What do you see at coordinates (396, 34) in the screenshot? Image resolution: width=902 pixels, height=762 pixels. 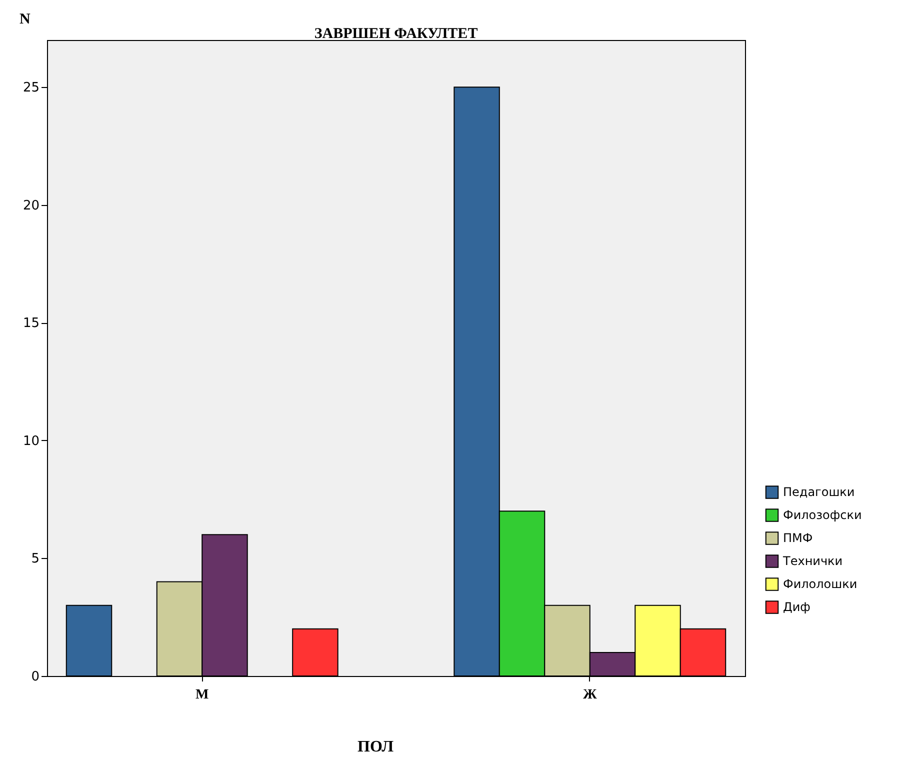 I see `chart-title: ЗАВРШЕН ФАКУЛТЕТ` at bounding box center [396, 34].